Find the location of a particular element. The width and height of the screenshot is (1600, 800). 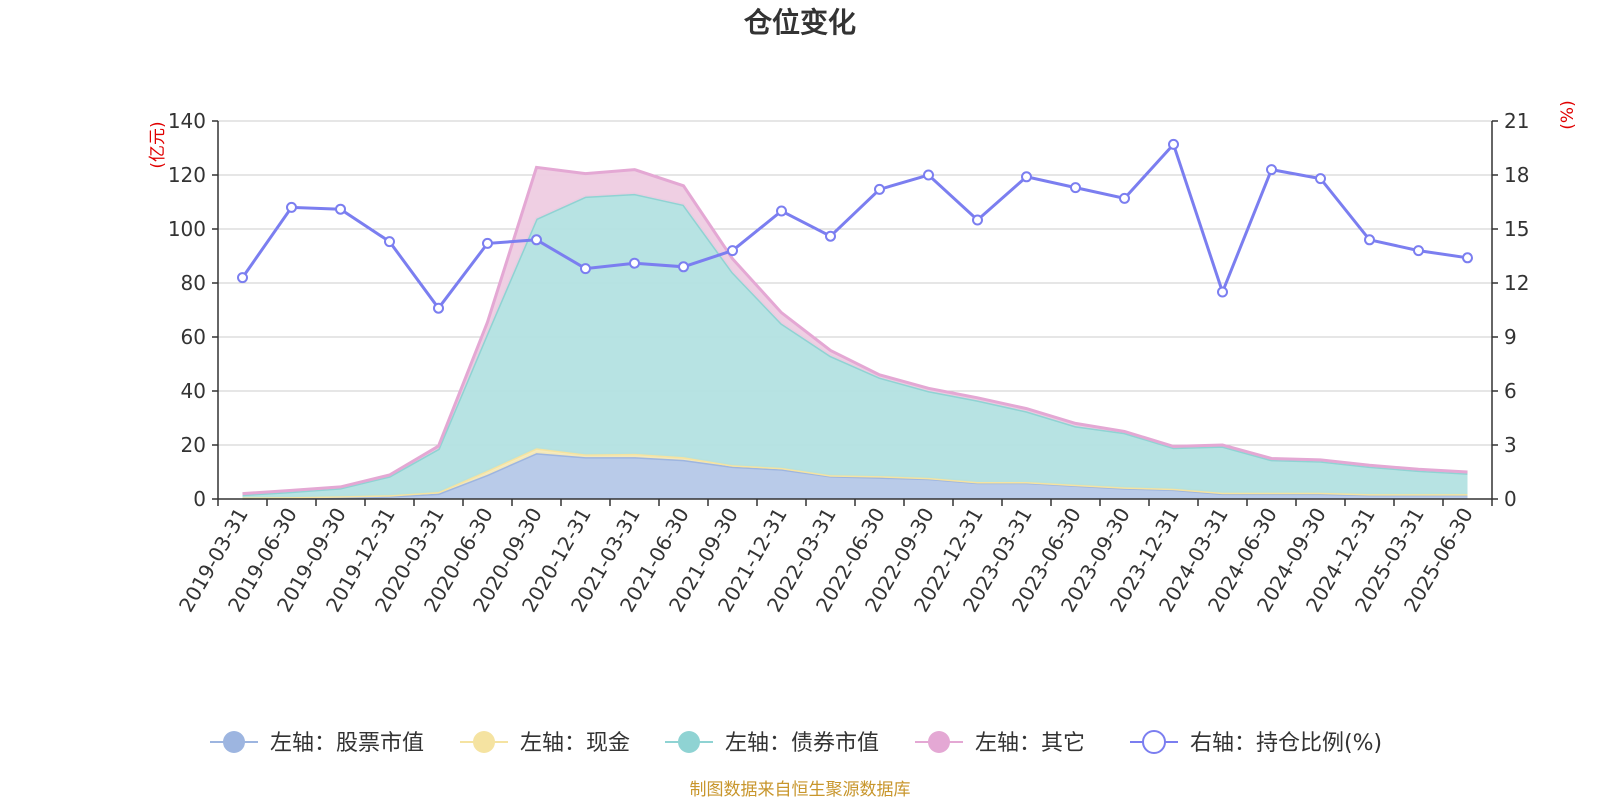

left-axis-label: 20 is located at coordinates (193, 445).